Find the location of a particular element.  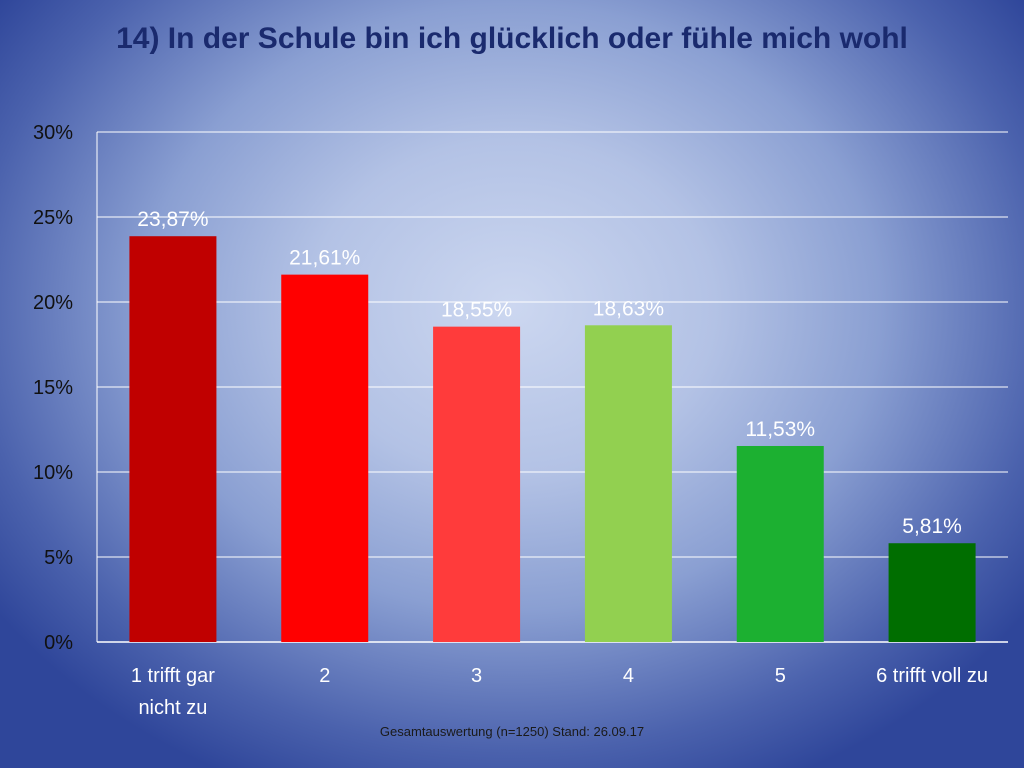

data-label: 11,53% is located at coordinates (780, 429).